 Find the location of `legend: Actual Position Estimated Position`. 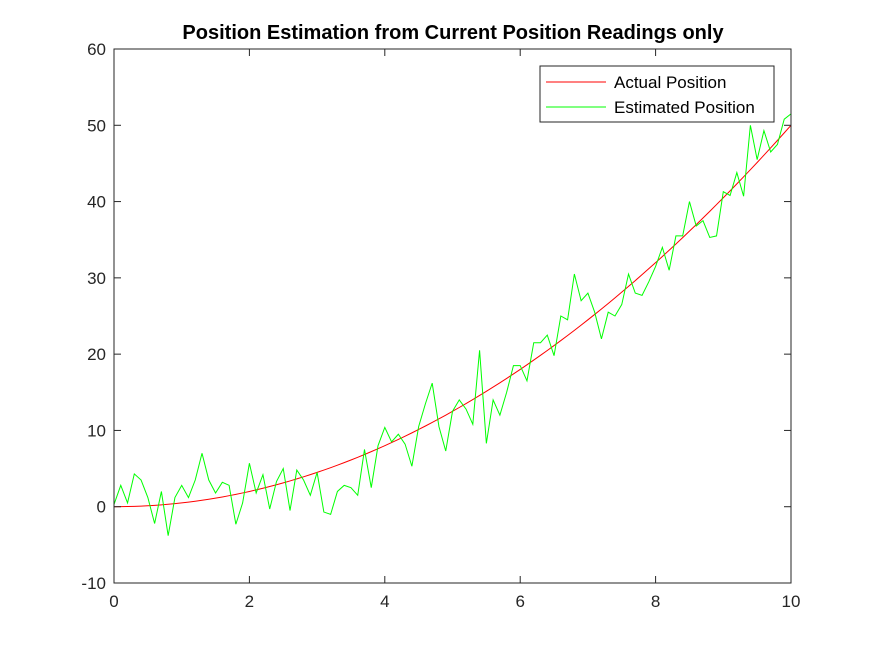

legend: Actual Position Estimated Position is located at coordinates (657, 94).